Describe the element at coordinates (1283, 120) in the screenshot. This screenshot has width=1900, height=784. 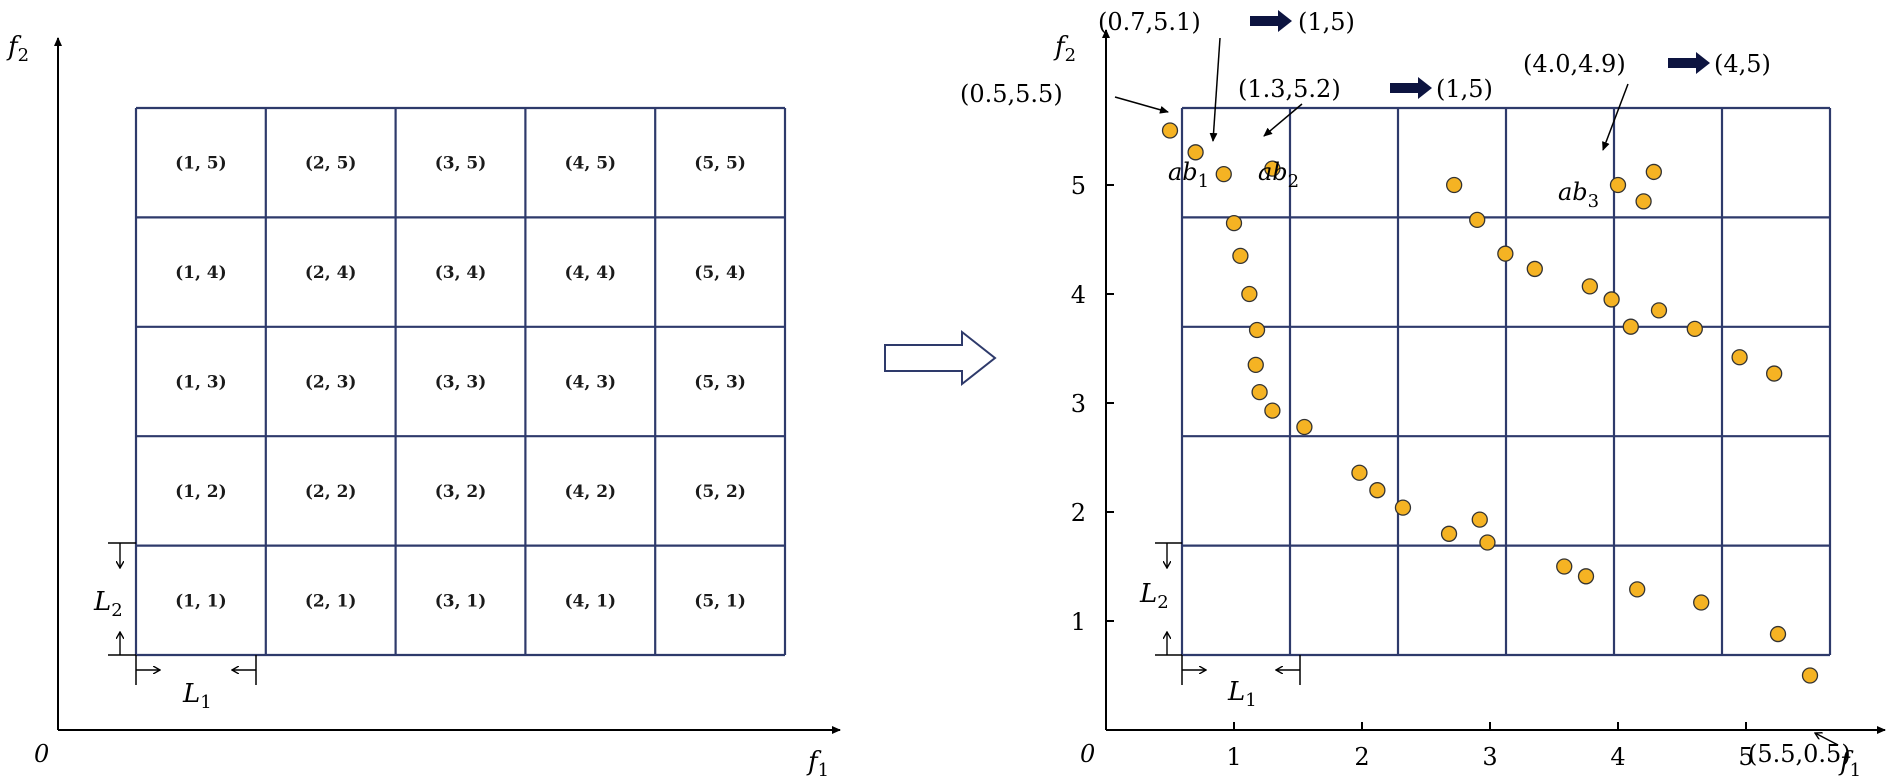
I see `annotation-1.3-5.2-pointer` at that location.